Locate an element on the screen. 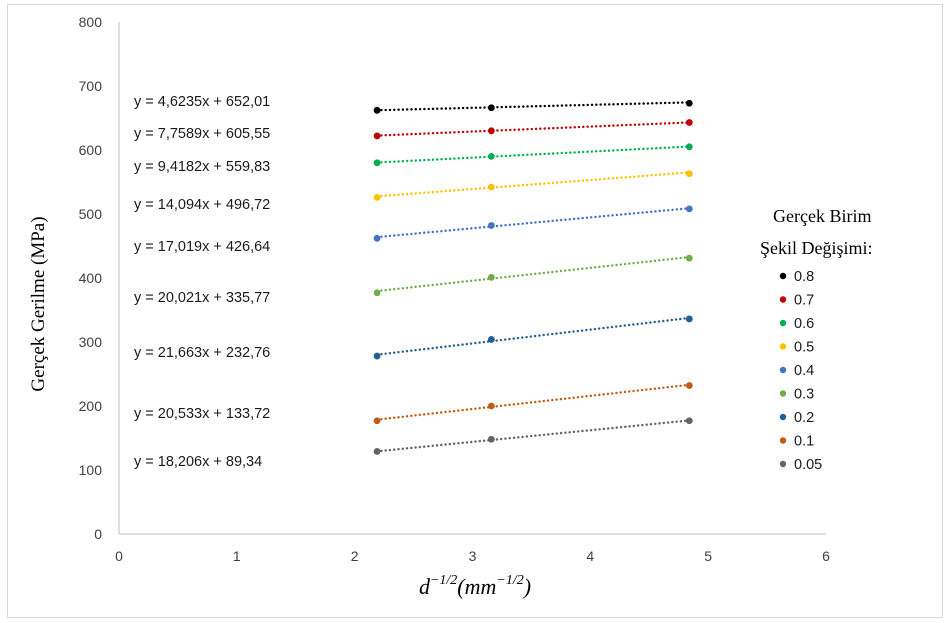  legend-marker-0.6 is located at coordinates (783, 323).